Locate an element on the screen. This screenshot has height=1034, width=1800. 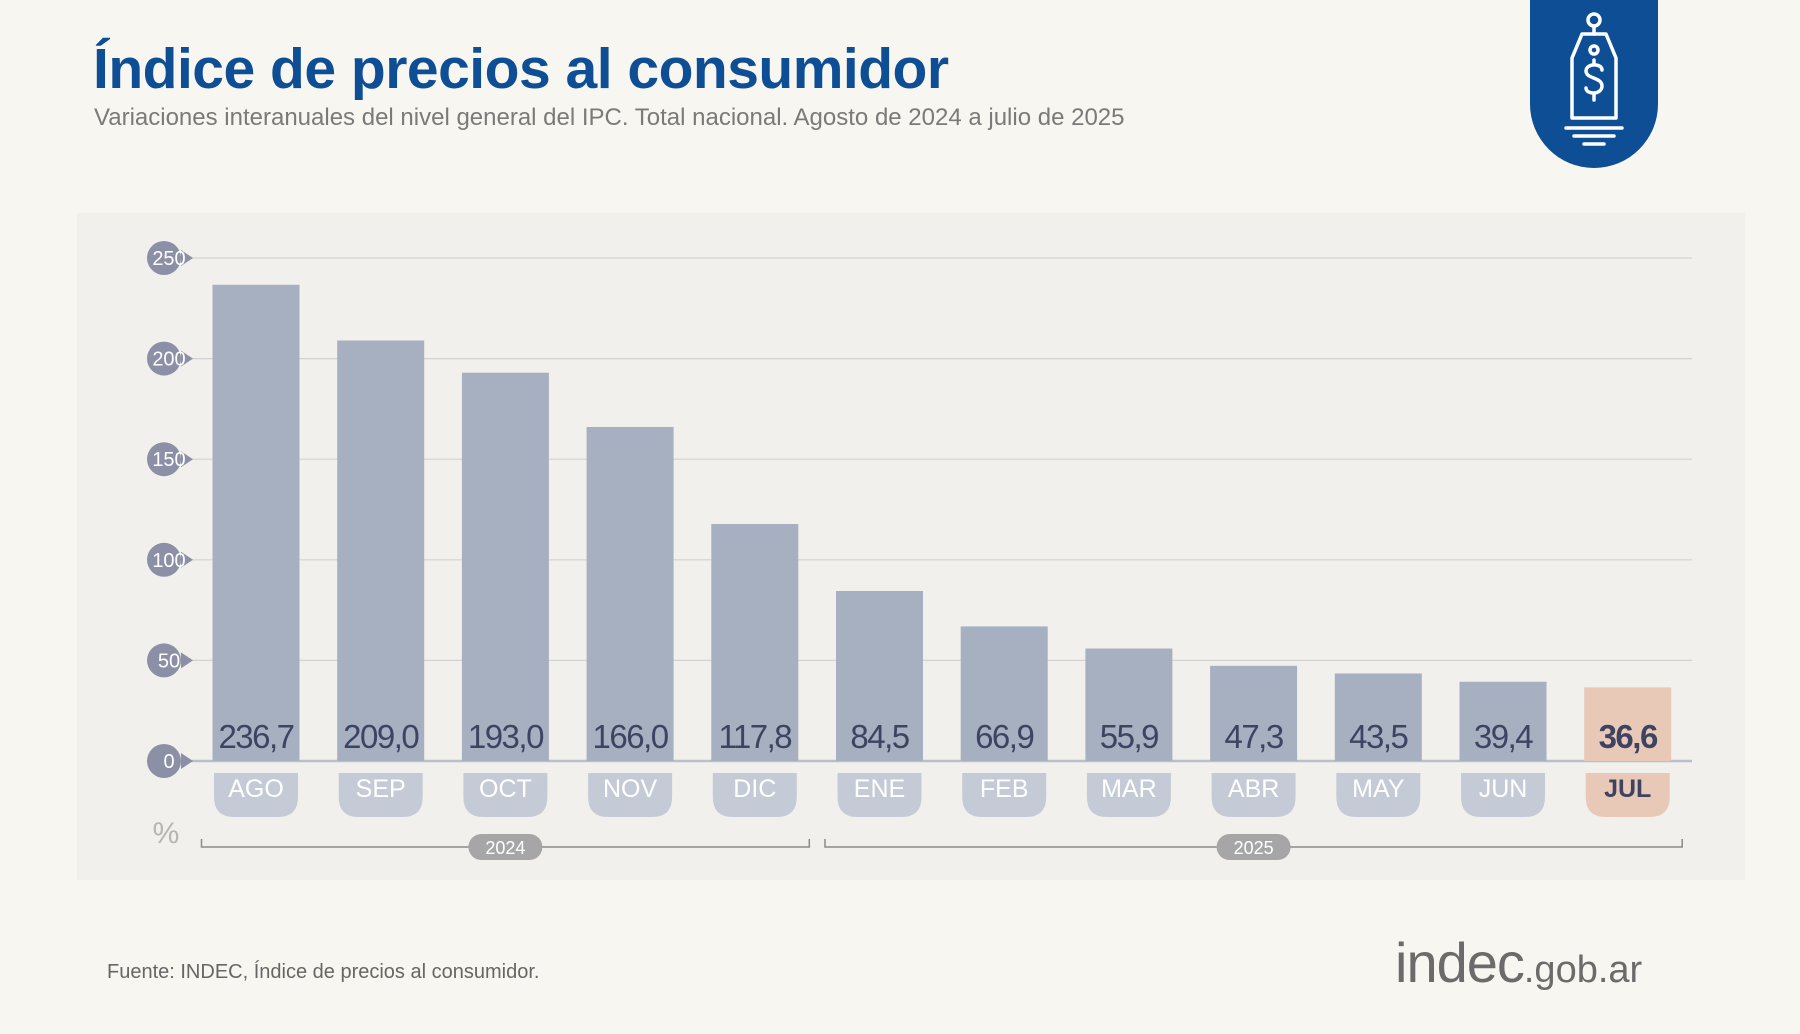
y-tick-label: 250 is located at coordinates (168, 259).